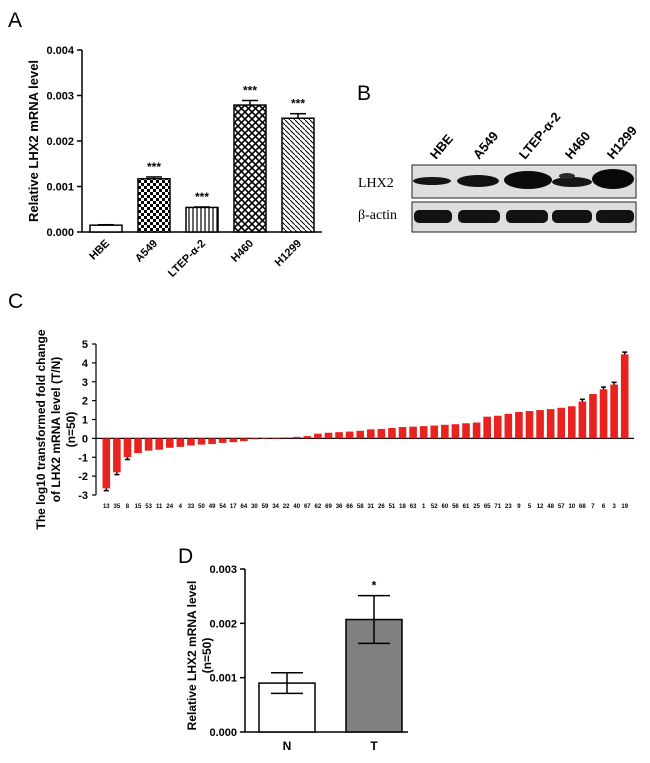 This screenshot has width=650, height=763. What do you see at coordinates (169, 507) in the screenshot?
I see `x-tick-label: 24` at bounding box center [169, 507].